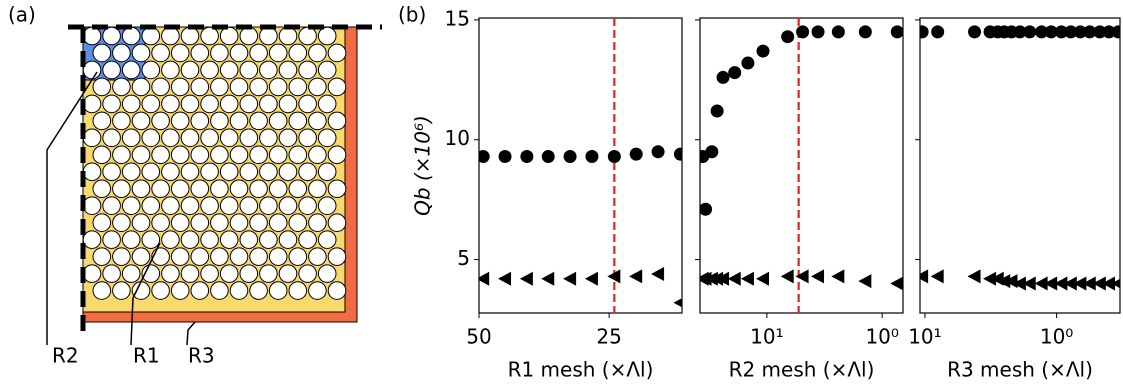  What do you see at coordinates (457, 18) in the screenshot?
I see `y-tick-label: 15` at bounding box center [457, 18].